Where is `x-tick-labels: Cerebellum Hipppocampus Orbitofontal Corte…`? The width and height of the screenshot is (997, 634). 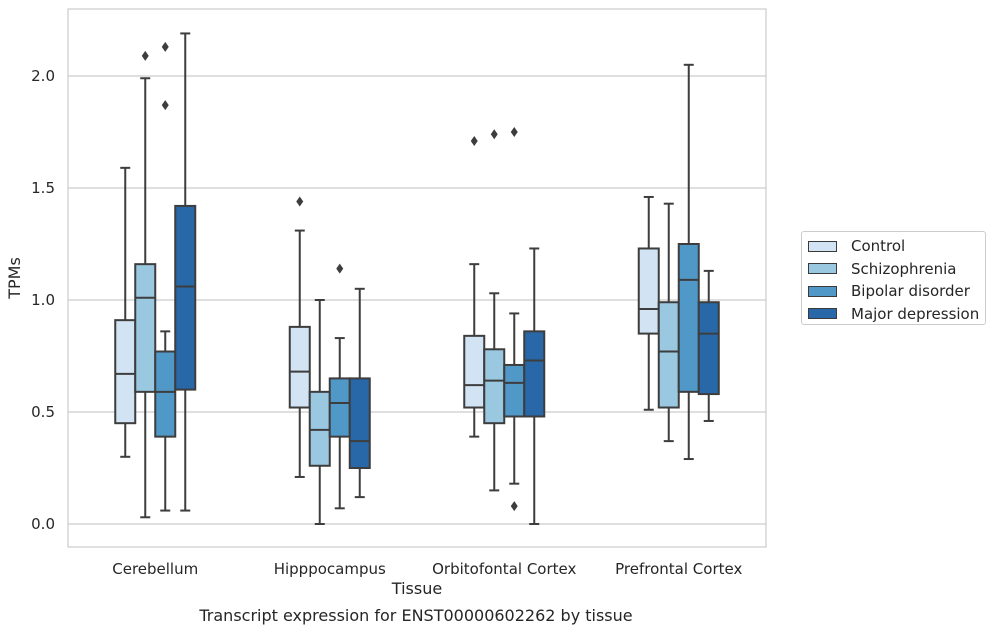 x-tick-labels: Cerebellum Hipppocampus Orbitofontal Corte… is located at coordinates (427, 569).